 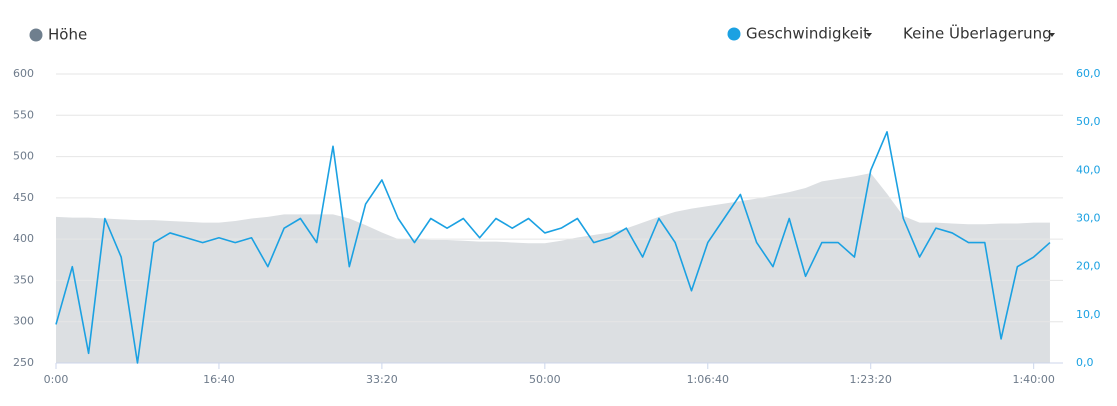 What do you see at coordinates (23, 279) in the screenshot?
I see `y-tick-label: 350` at bounding box center [23, 279].